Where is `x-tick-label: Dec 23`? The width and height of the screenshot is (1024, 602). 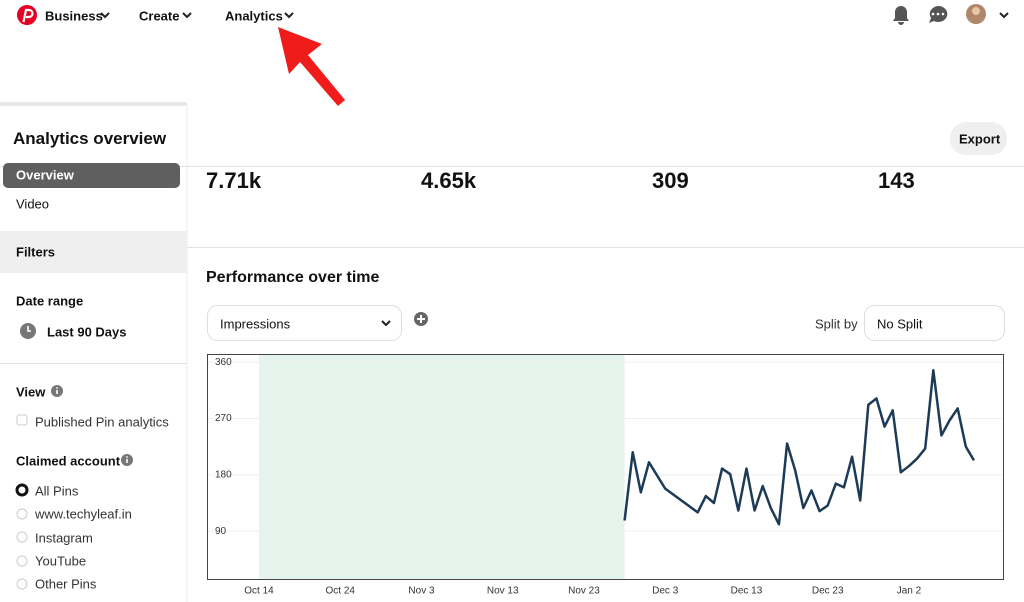 x-tick-label: Dec 23 is located at coordinates (828, 591).